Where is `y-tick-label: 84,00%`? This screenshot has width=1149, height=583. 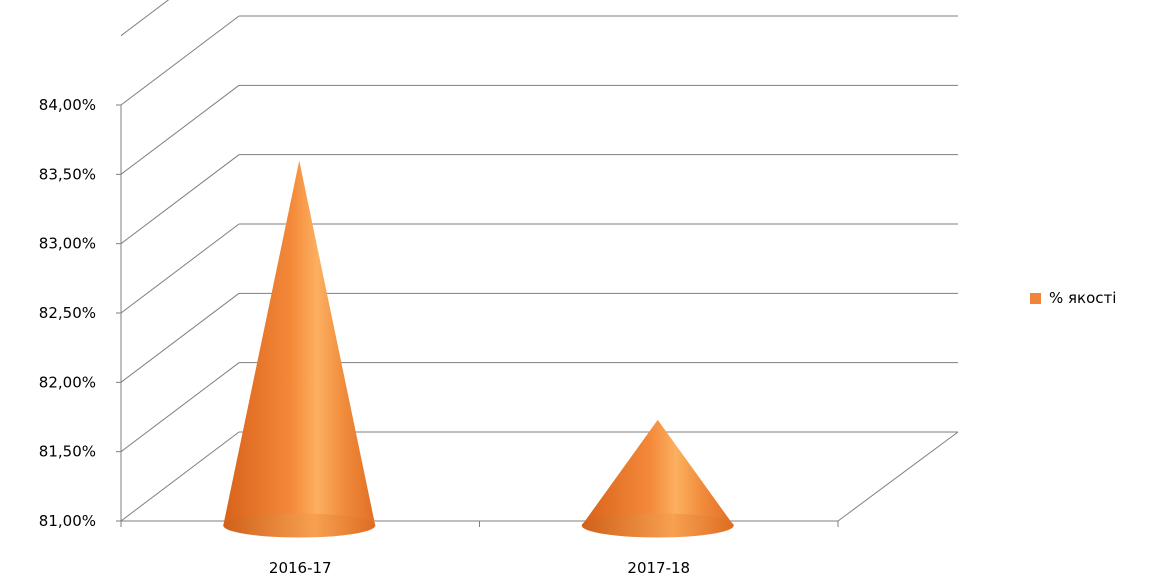
y-tick-label: 84,00% is located at coordinates (67, 105).